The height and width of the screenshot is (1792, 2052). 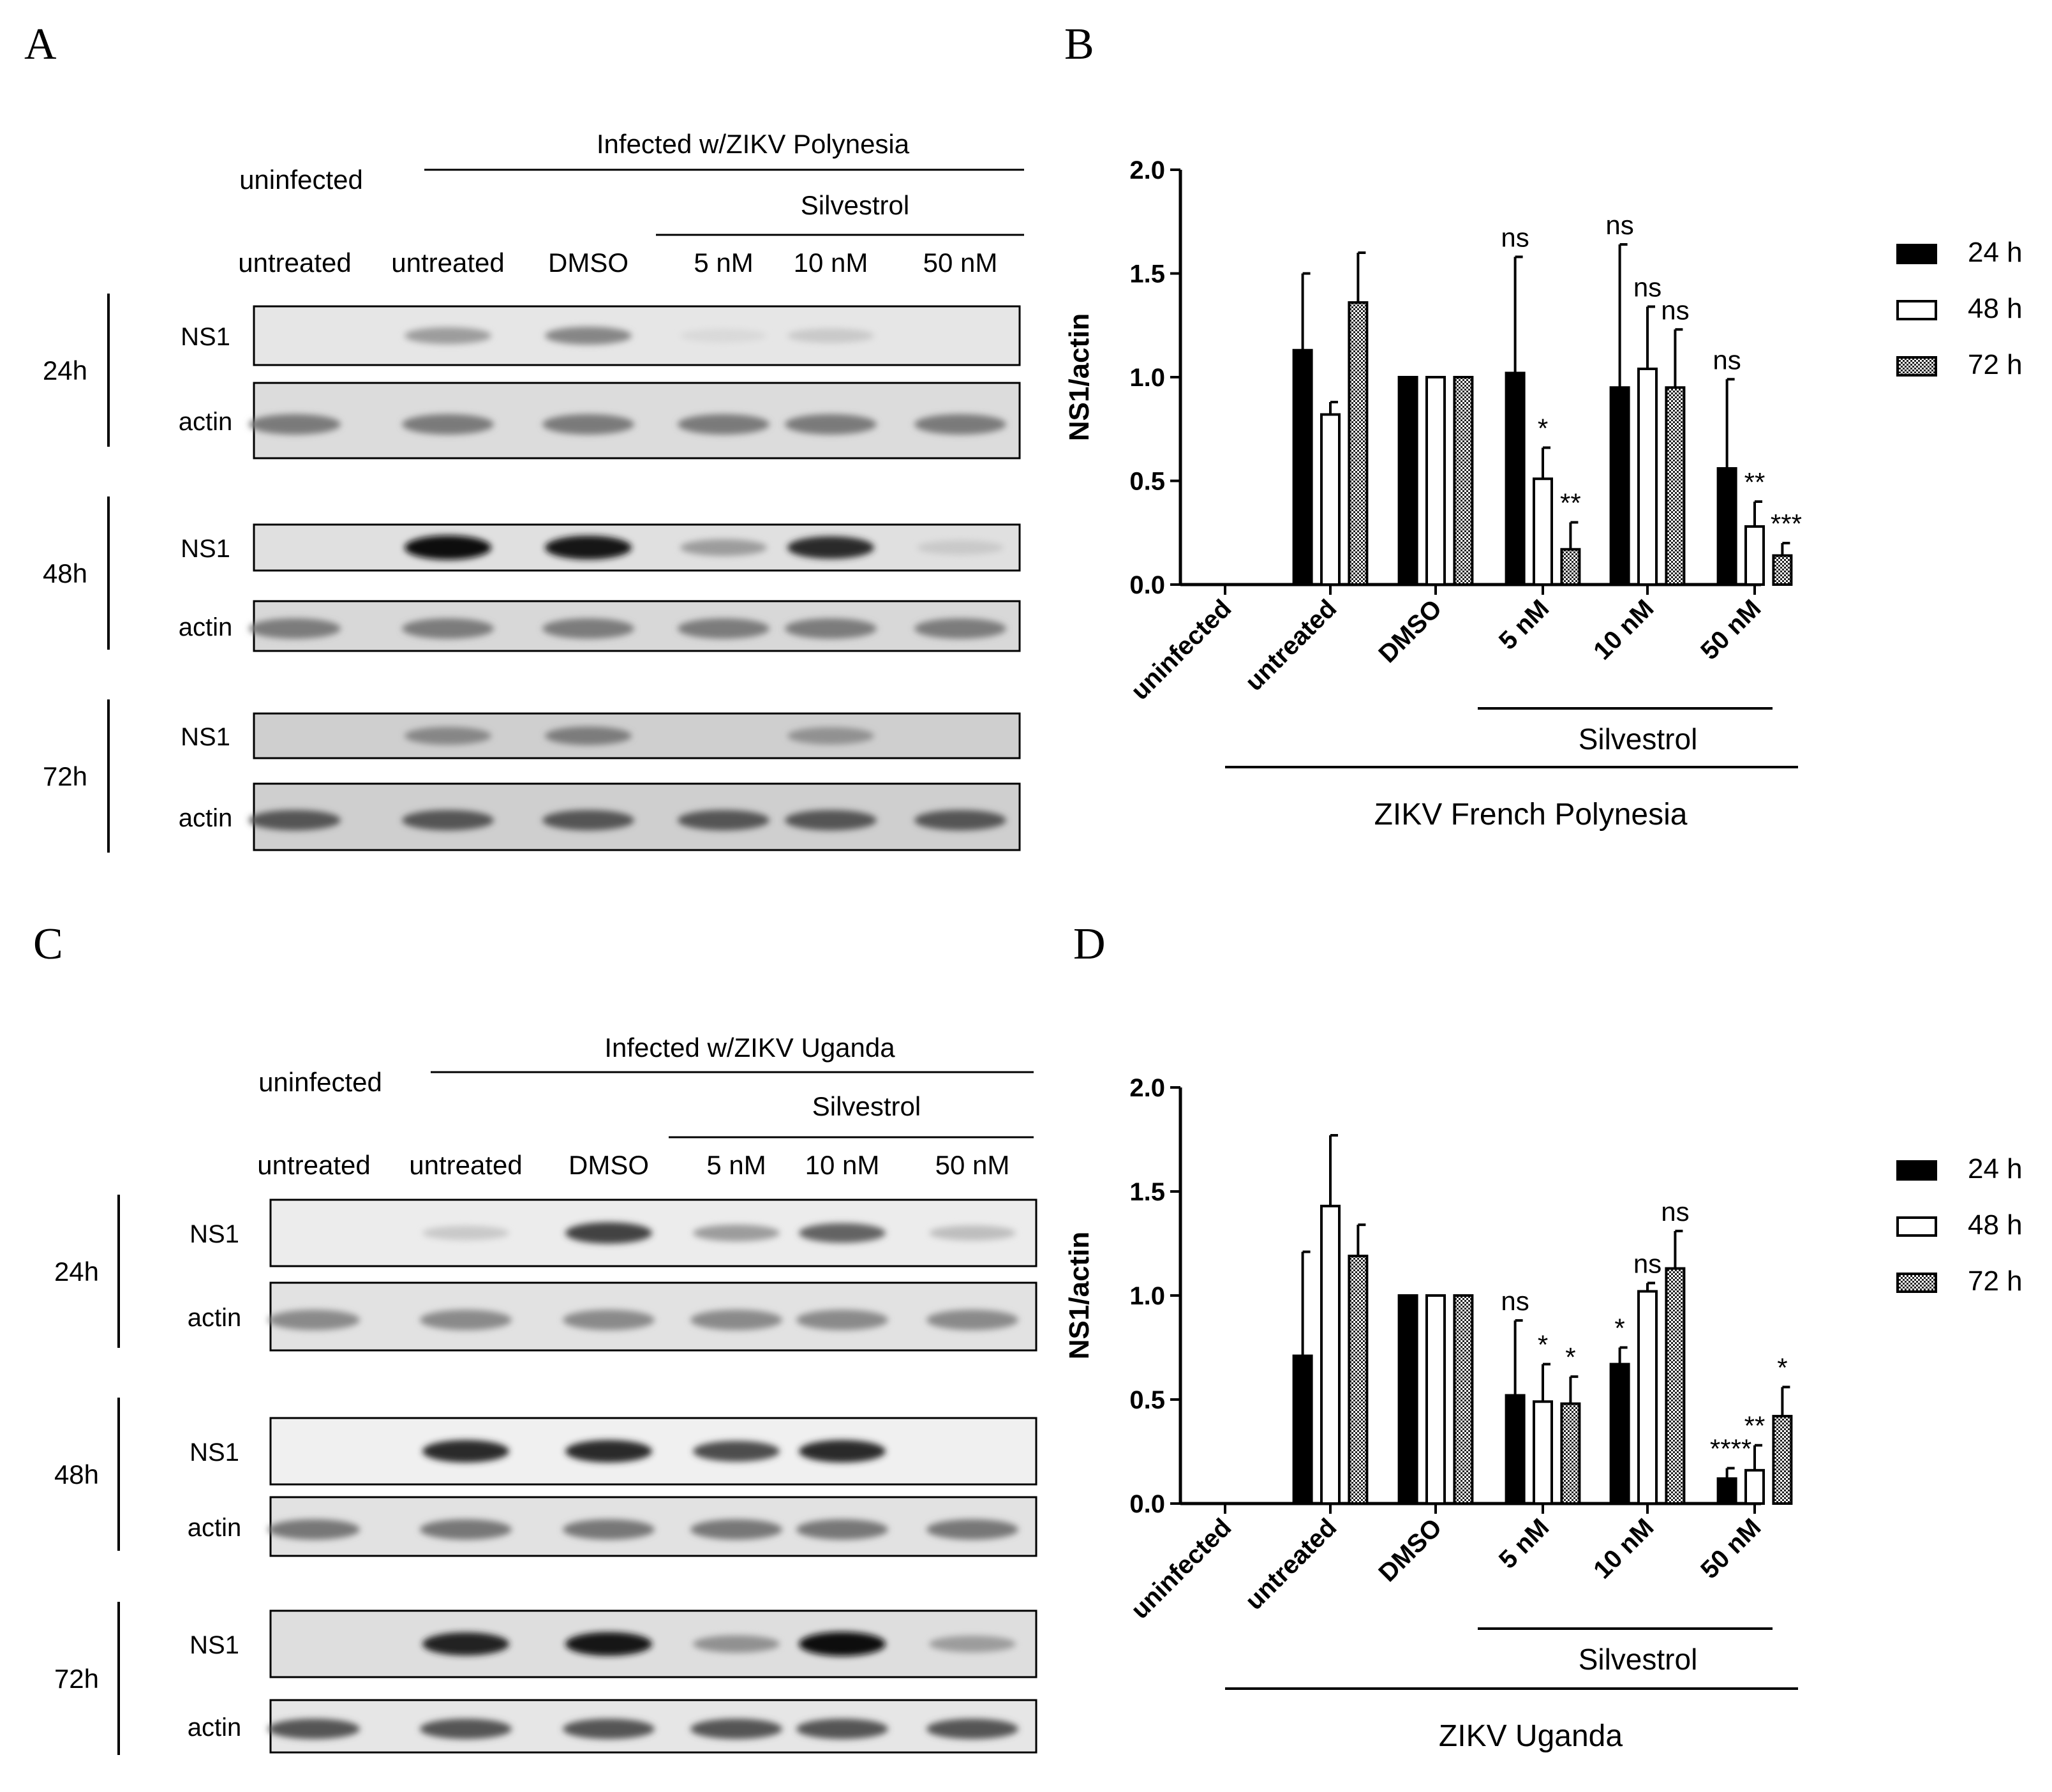 I want to click on silvestrol-group-label: Silvestrol, so click(x=1638, y=1659).